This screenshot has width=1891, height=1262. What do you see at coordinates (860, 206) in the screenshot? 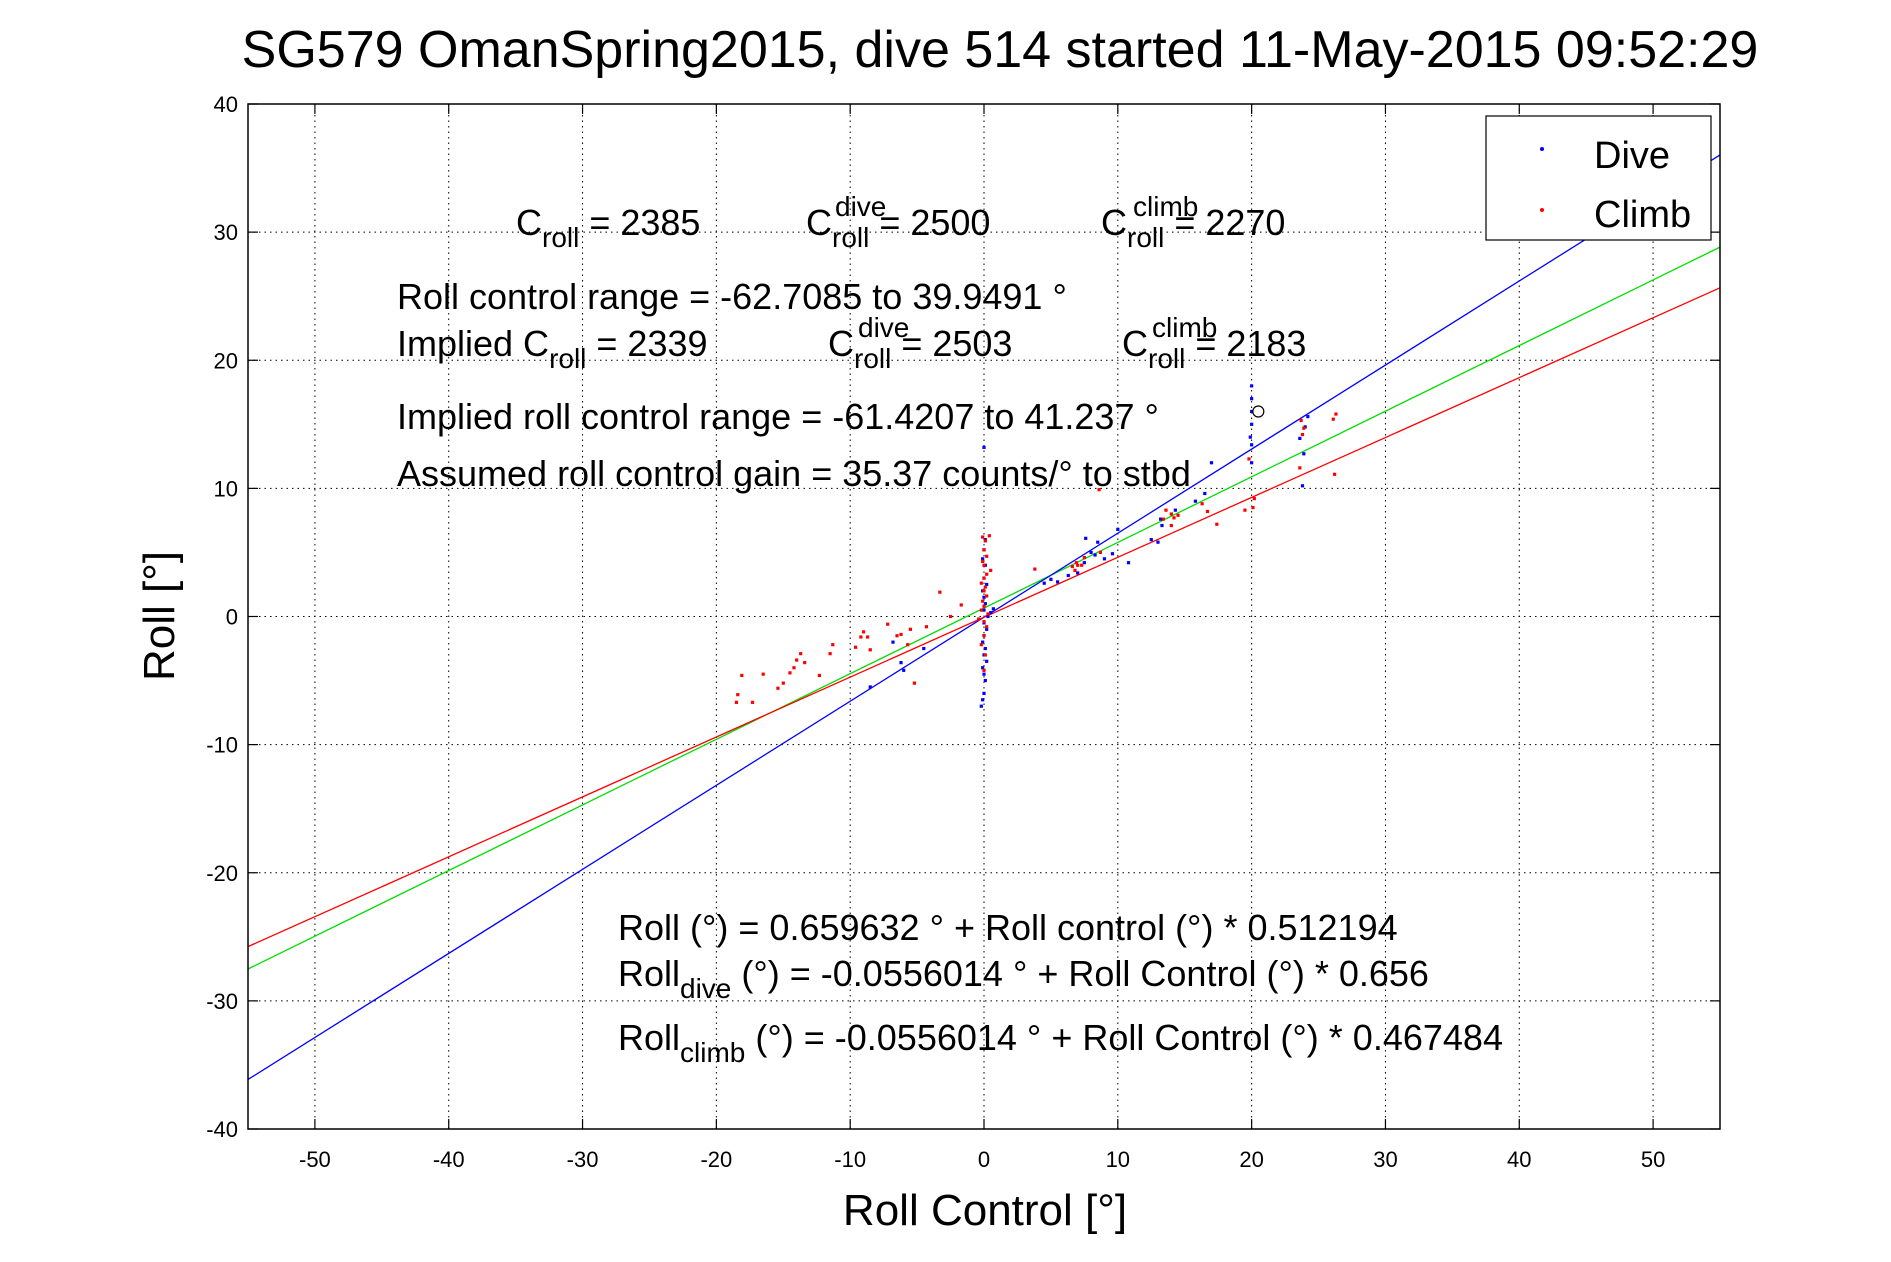
I see `c-dive-sup: dive` at bounding box center [860, 206].